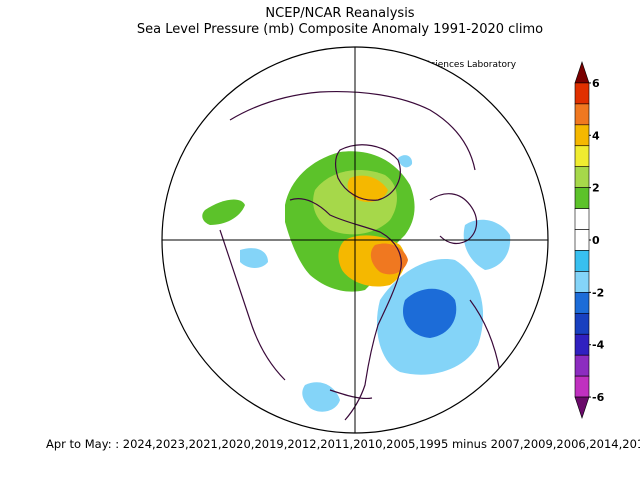  What do you see at coordinates (429, 313) in the screenshot?
I see `negative-anomaly-core` at bounding box center [429, 313].